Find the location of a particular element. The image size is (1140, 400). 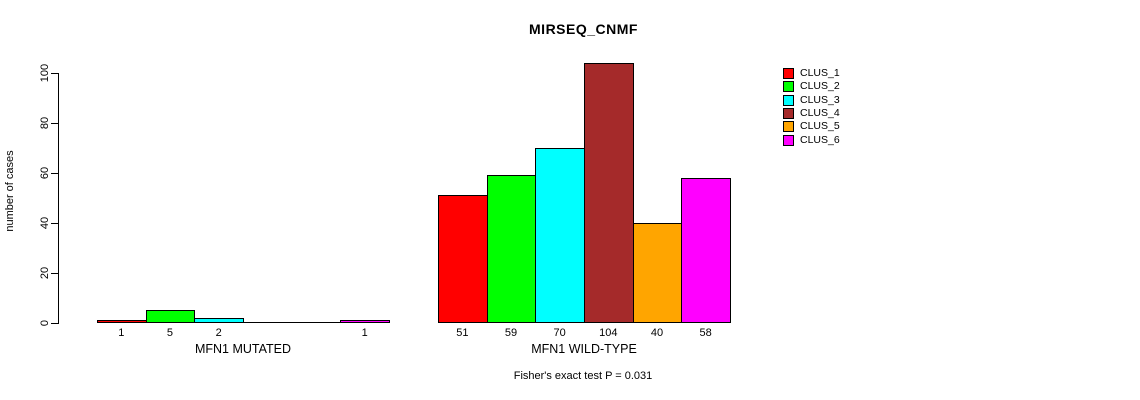

bar-clus_5-wild-type is located at coordinates (657, 273).